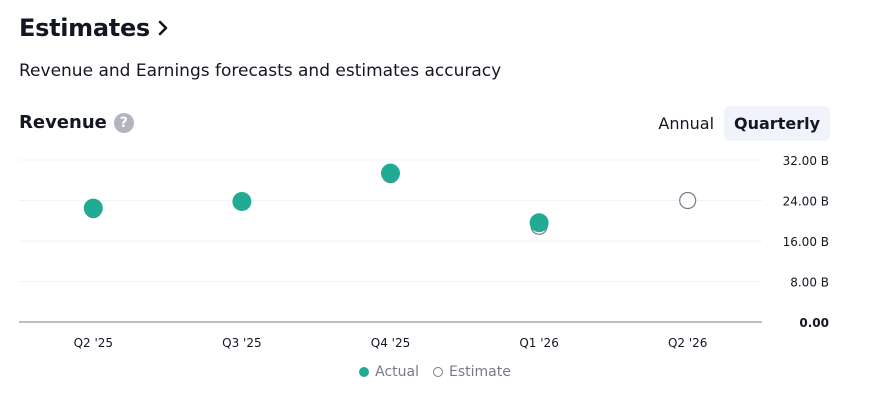 The image size is (870, 407). I want to click on y-tick-label: 16.00 B, so click(806, 242).